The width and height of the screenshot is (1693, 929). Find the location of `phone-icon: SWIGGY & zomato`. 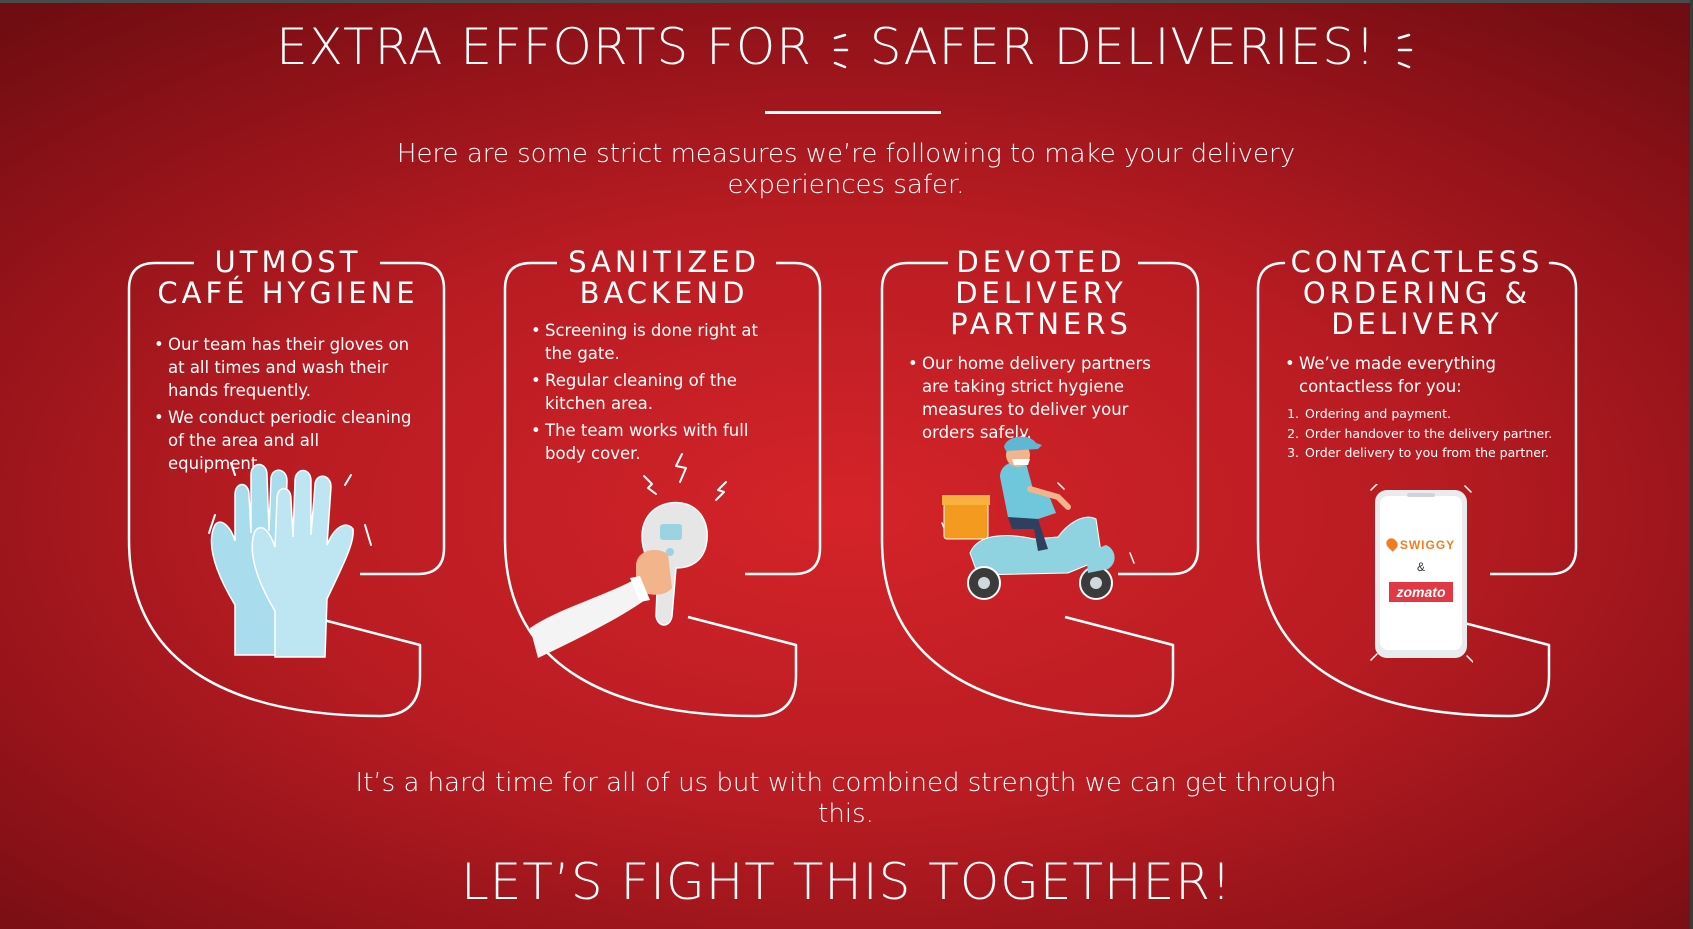

phone-icon: SWIGGY & zomato is located at coordinates (1421, 574).